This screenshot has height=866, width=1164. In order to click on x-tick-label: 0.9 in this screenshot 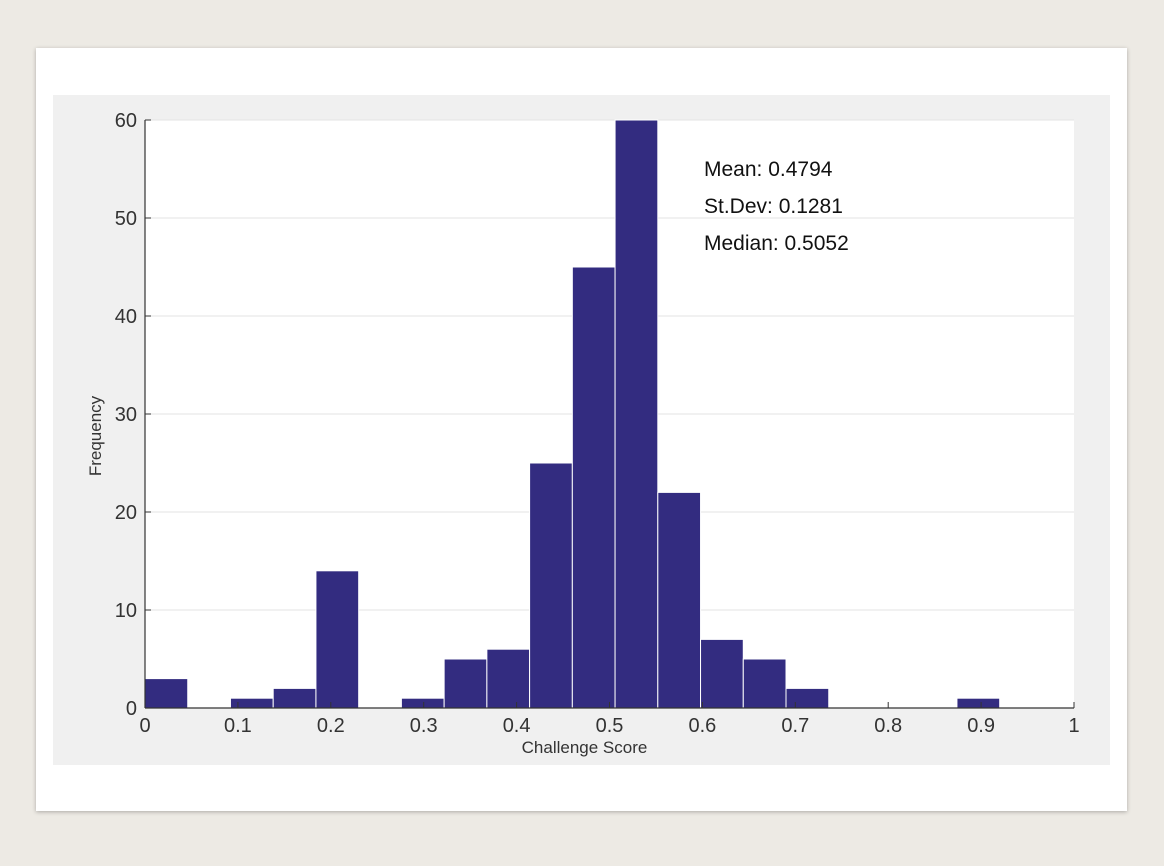, I will do `click(981, 726)`.